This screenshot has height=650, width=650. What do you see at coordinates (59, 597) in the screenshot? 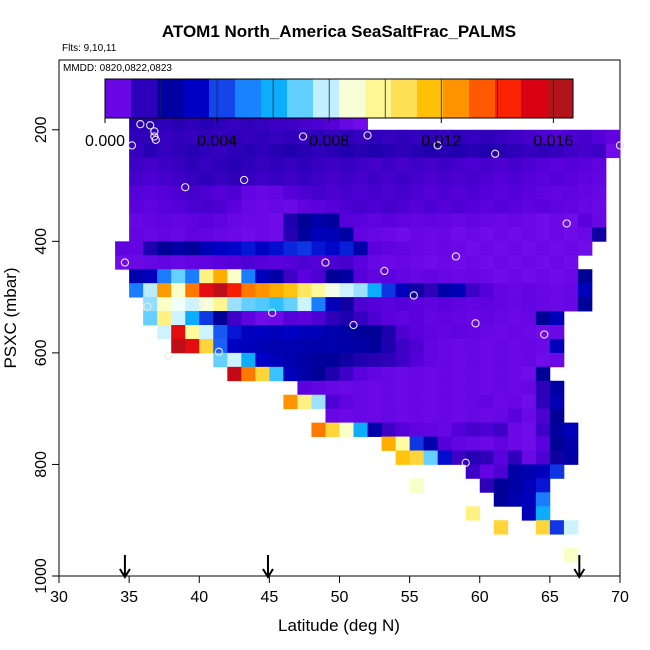
I see `x-tick-label: 30` at bounding box center [59, 597].